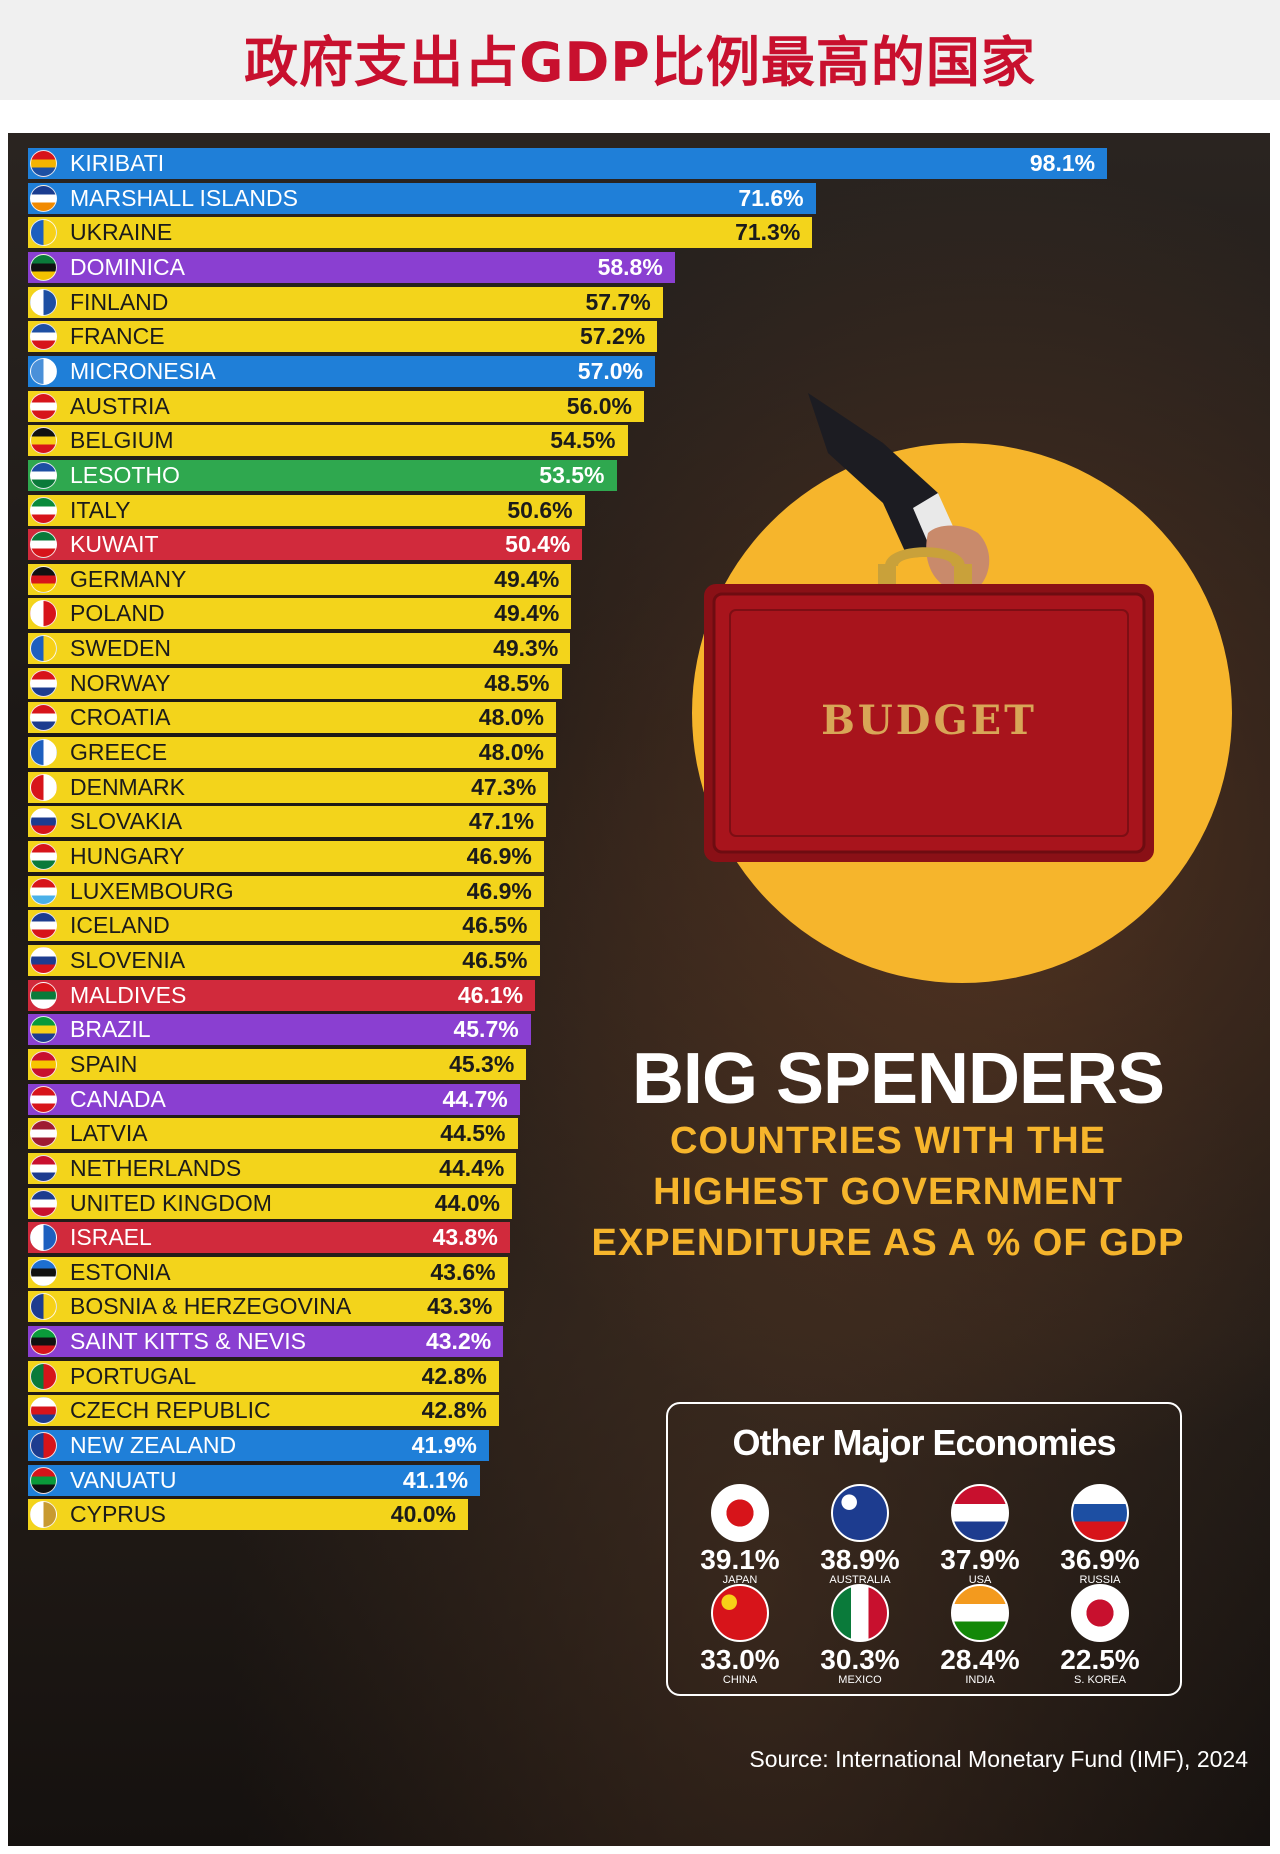 The image size is (1280, 1854). I want to click on bar-country-label: LESOTHO, so click(125, 474).